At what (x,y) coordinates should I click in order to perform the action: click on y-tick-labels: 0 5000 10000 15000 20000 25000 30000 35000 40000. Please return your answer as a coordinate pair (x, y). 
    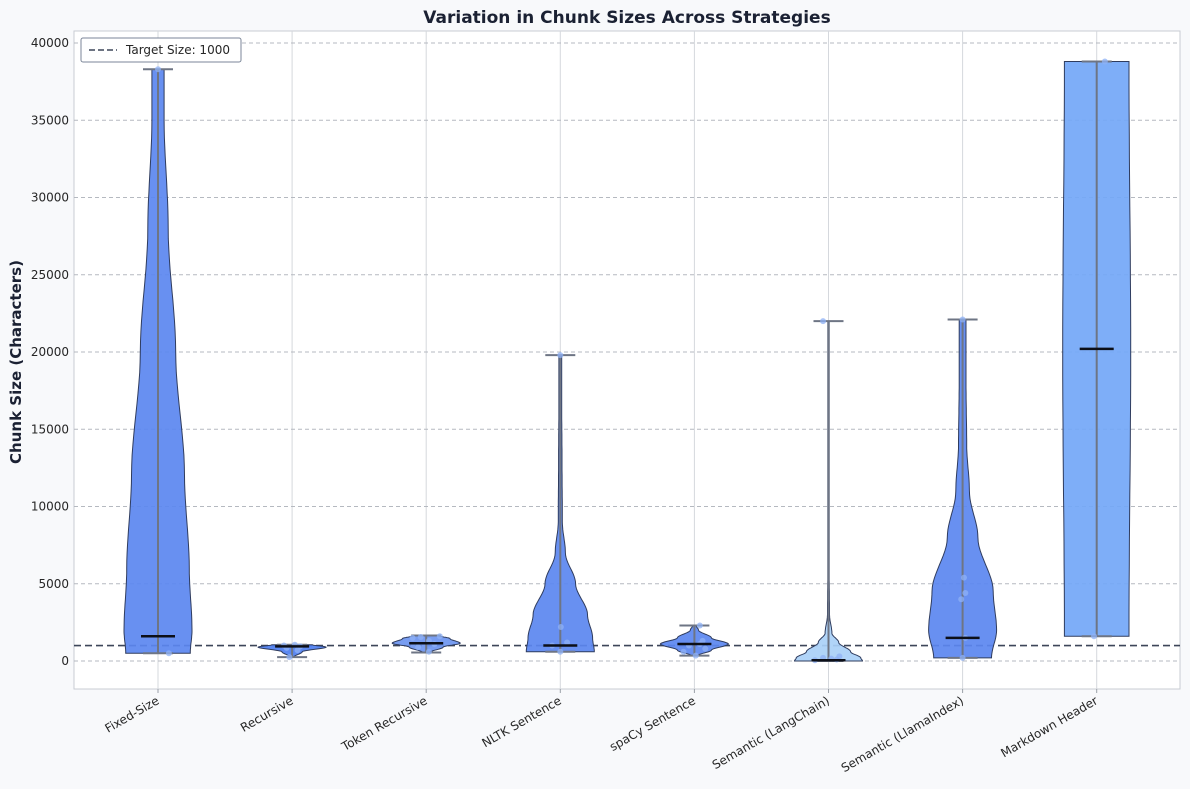
    Looking at the image, I should click on (50, 352).